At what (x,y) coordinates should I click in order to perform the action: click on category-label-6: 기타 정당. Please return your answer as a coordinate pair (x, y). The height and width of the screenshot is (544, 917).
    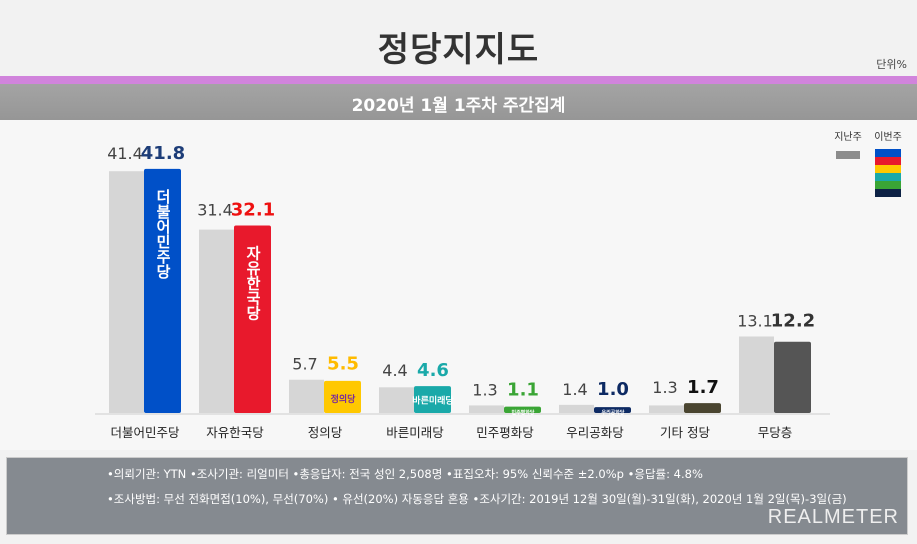
    Looking at the image, I should click on (685, 432).